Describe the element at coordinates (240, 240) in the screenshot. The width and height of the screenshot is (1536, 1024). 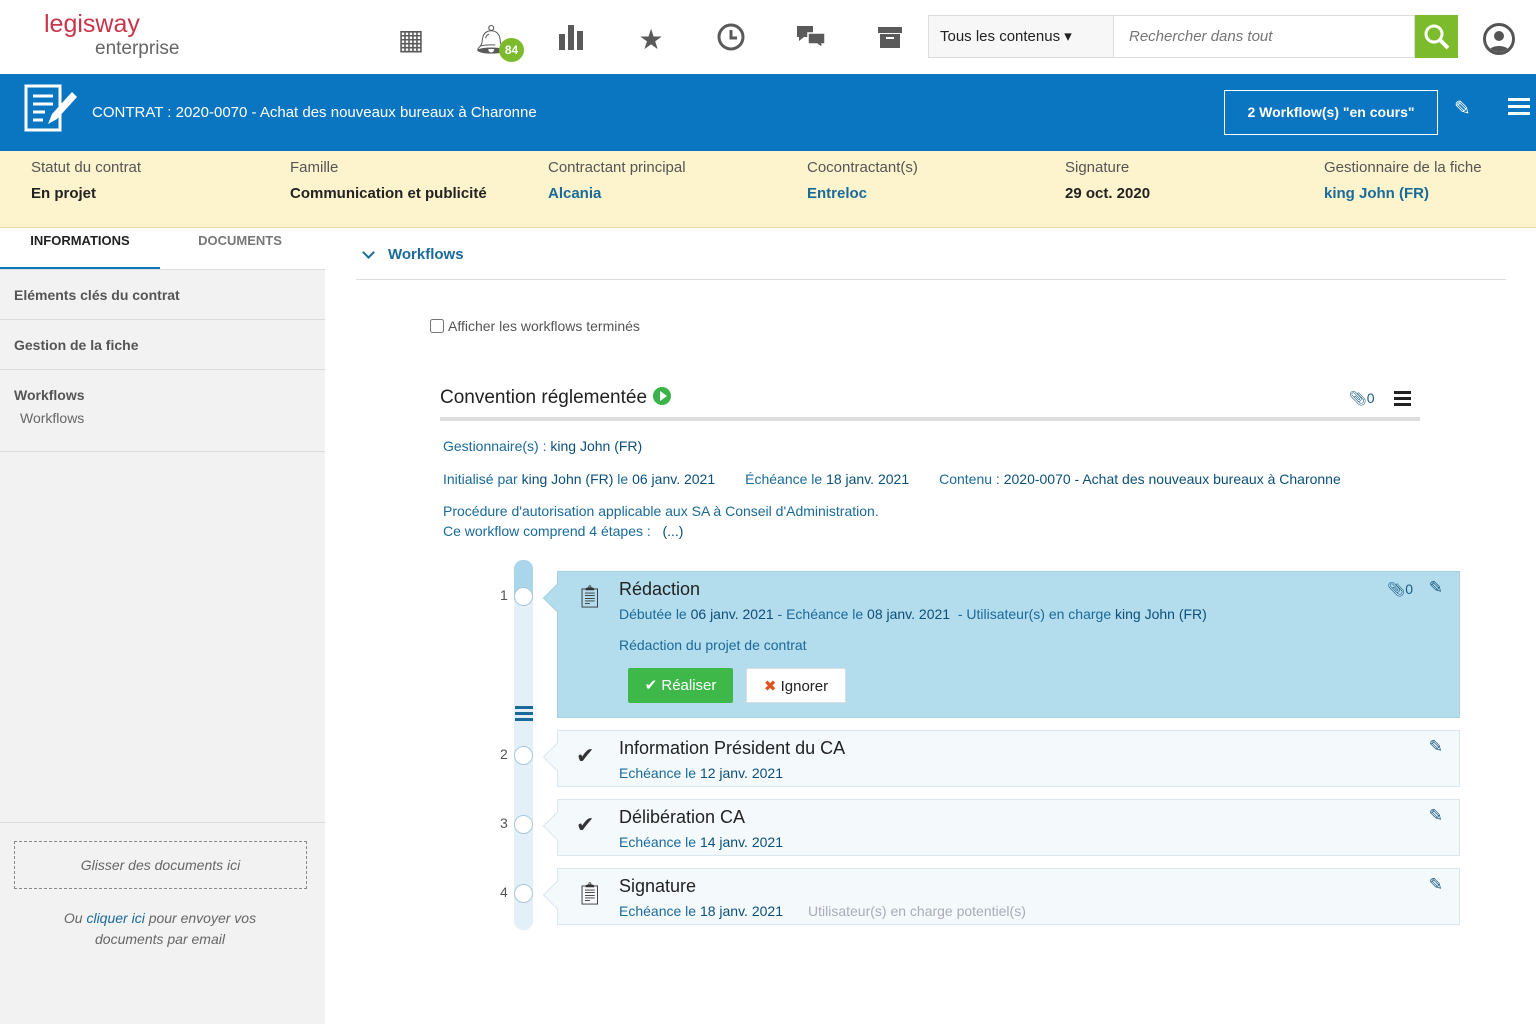
I see `tab-documents: DOCUMENTS` at that location.